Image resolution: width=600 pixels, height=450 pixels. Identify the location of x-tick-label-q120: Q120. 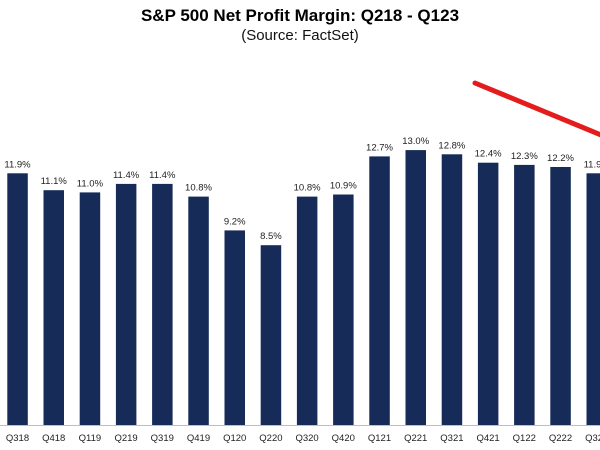
(234, 438).